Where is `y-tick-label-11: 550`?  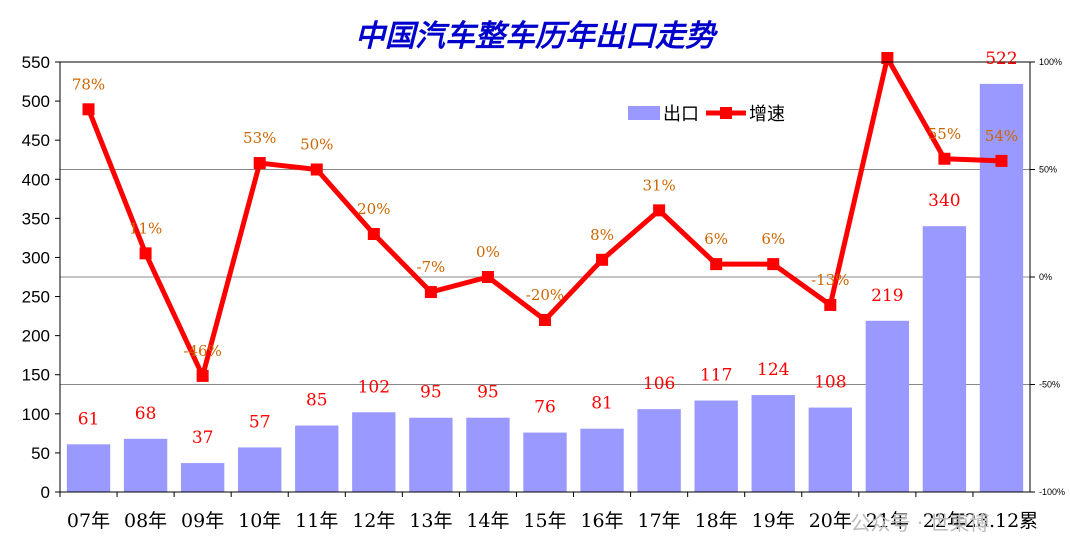
y-tick-label-11: 550 is located at coordinates (36, 62).